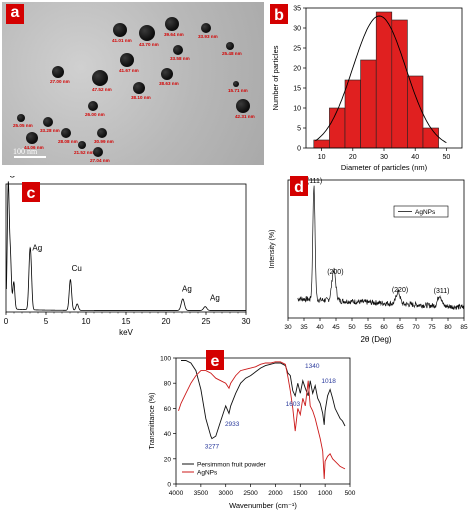 The height and width of the screenshot is (516, 474). I want to click on y-tick-label: 15, so click(297, 89).